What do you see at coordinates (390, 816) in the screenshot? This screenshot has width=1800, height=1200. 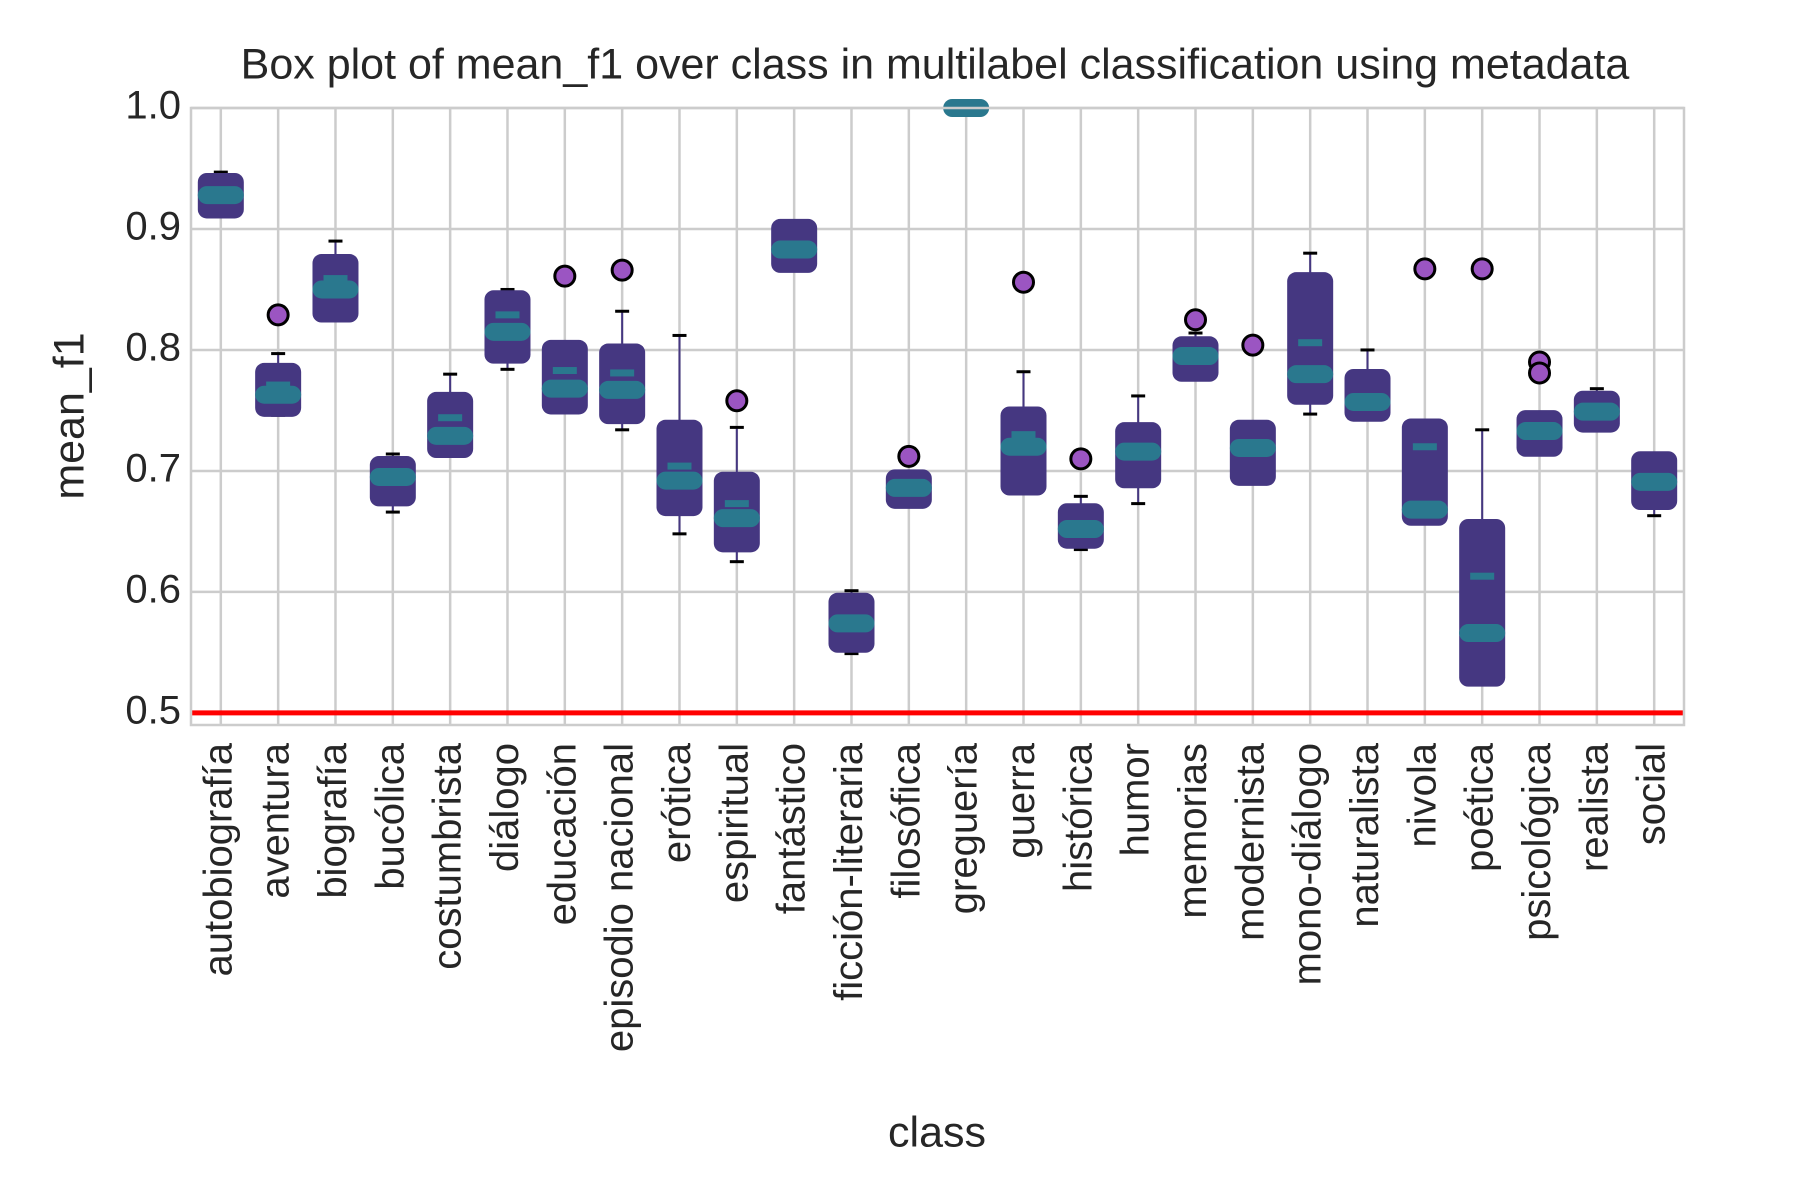 I see `x-tick-label: bucólica` at bounding box center [390, 816].